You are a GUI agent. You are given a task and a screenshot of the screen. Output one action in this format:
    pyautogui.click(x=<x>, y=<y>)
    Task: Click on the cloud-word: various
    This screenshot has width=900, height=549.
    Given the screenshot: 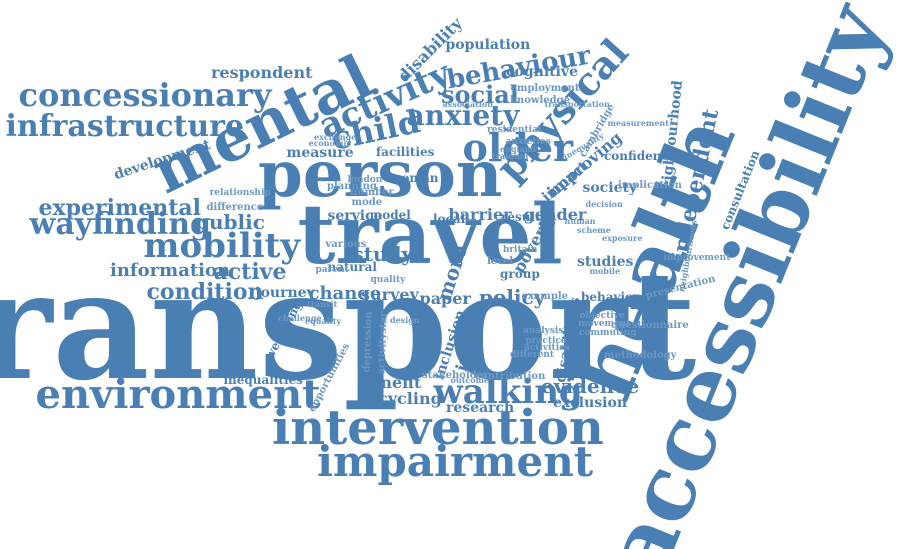 What is the action you would take?
    pyautogui.click(x=346, y=244)
    